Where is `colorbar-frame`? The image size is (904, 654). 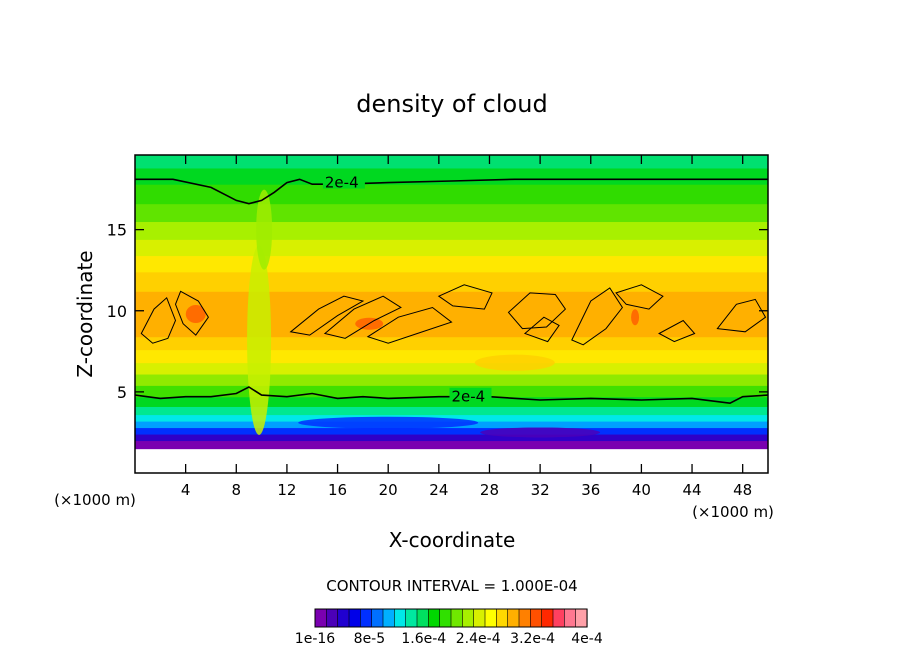 colorbar-frame is located at coordinates (451, 618).